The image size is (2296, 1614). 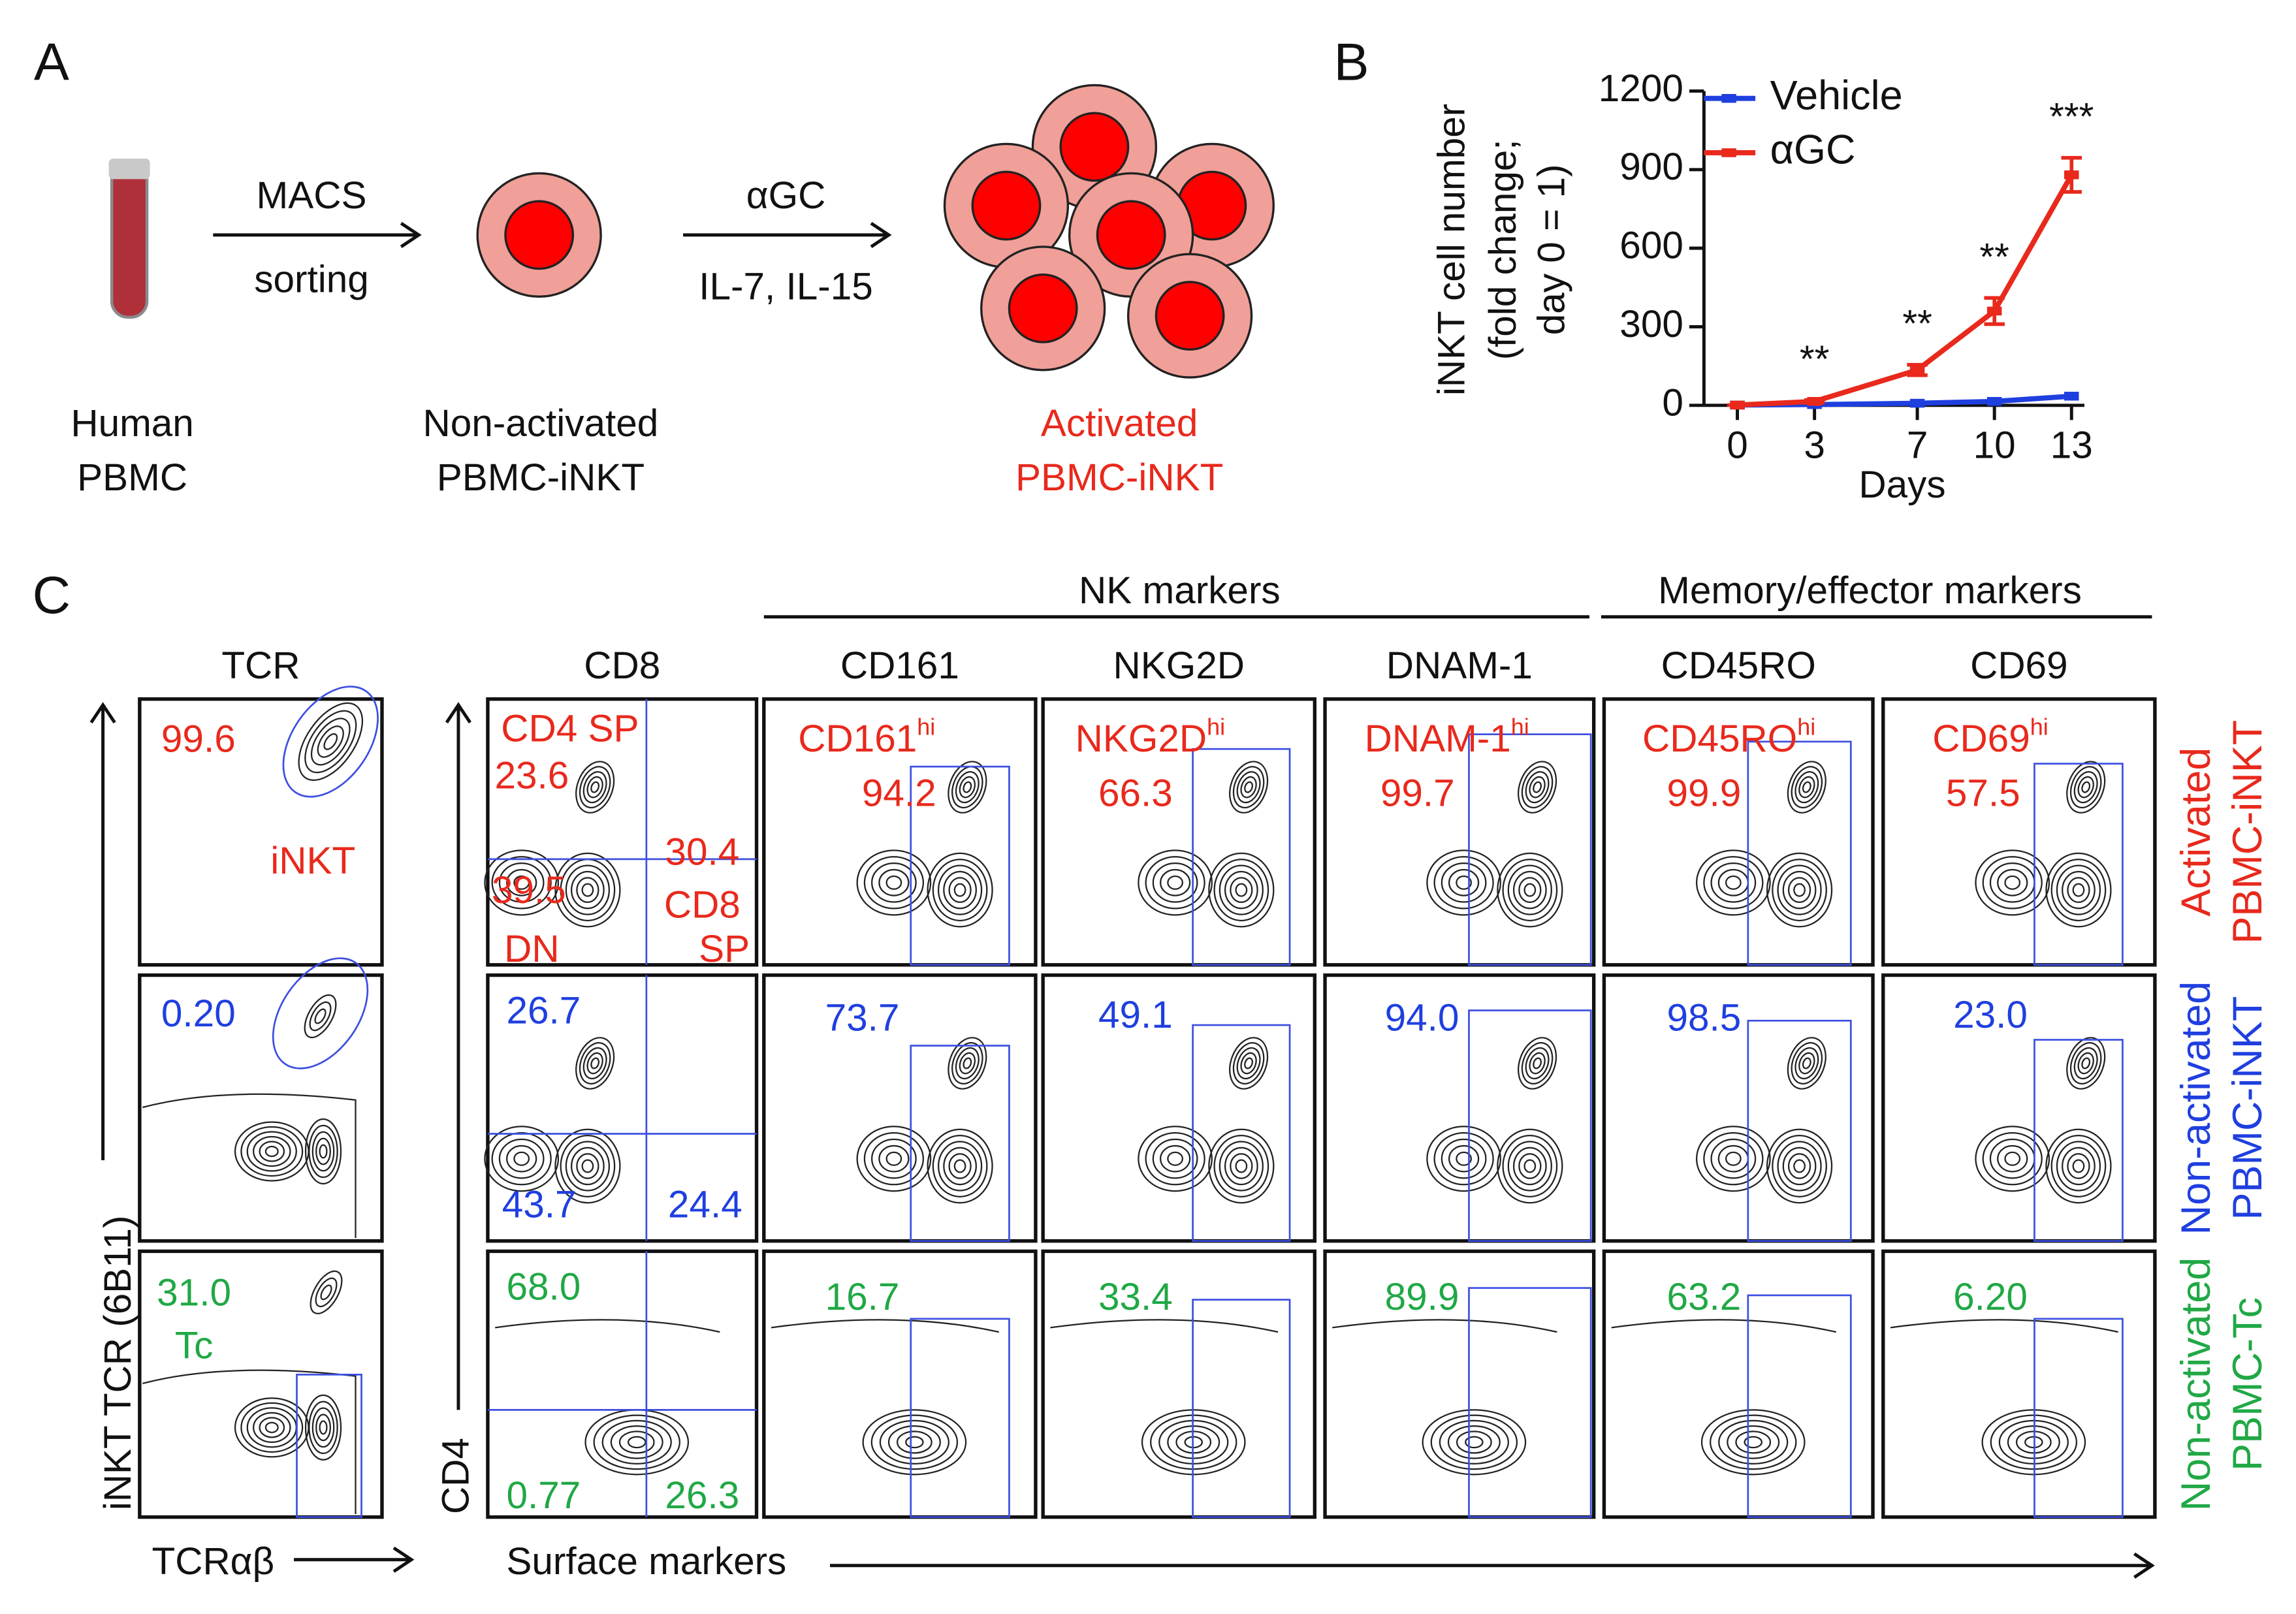 What do you see at coordinates (1438, 739) in the screenshot?
I see `gate-label-text: DNAM-1` at bounding box center [1438, 739].